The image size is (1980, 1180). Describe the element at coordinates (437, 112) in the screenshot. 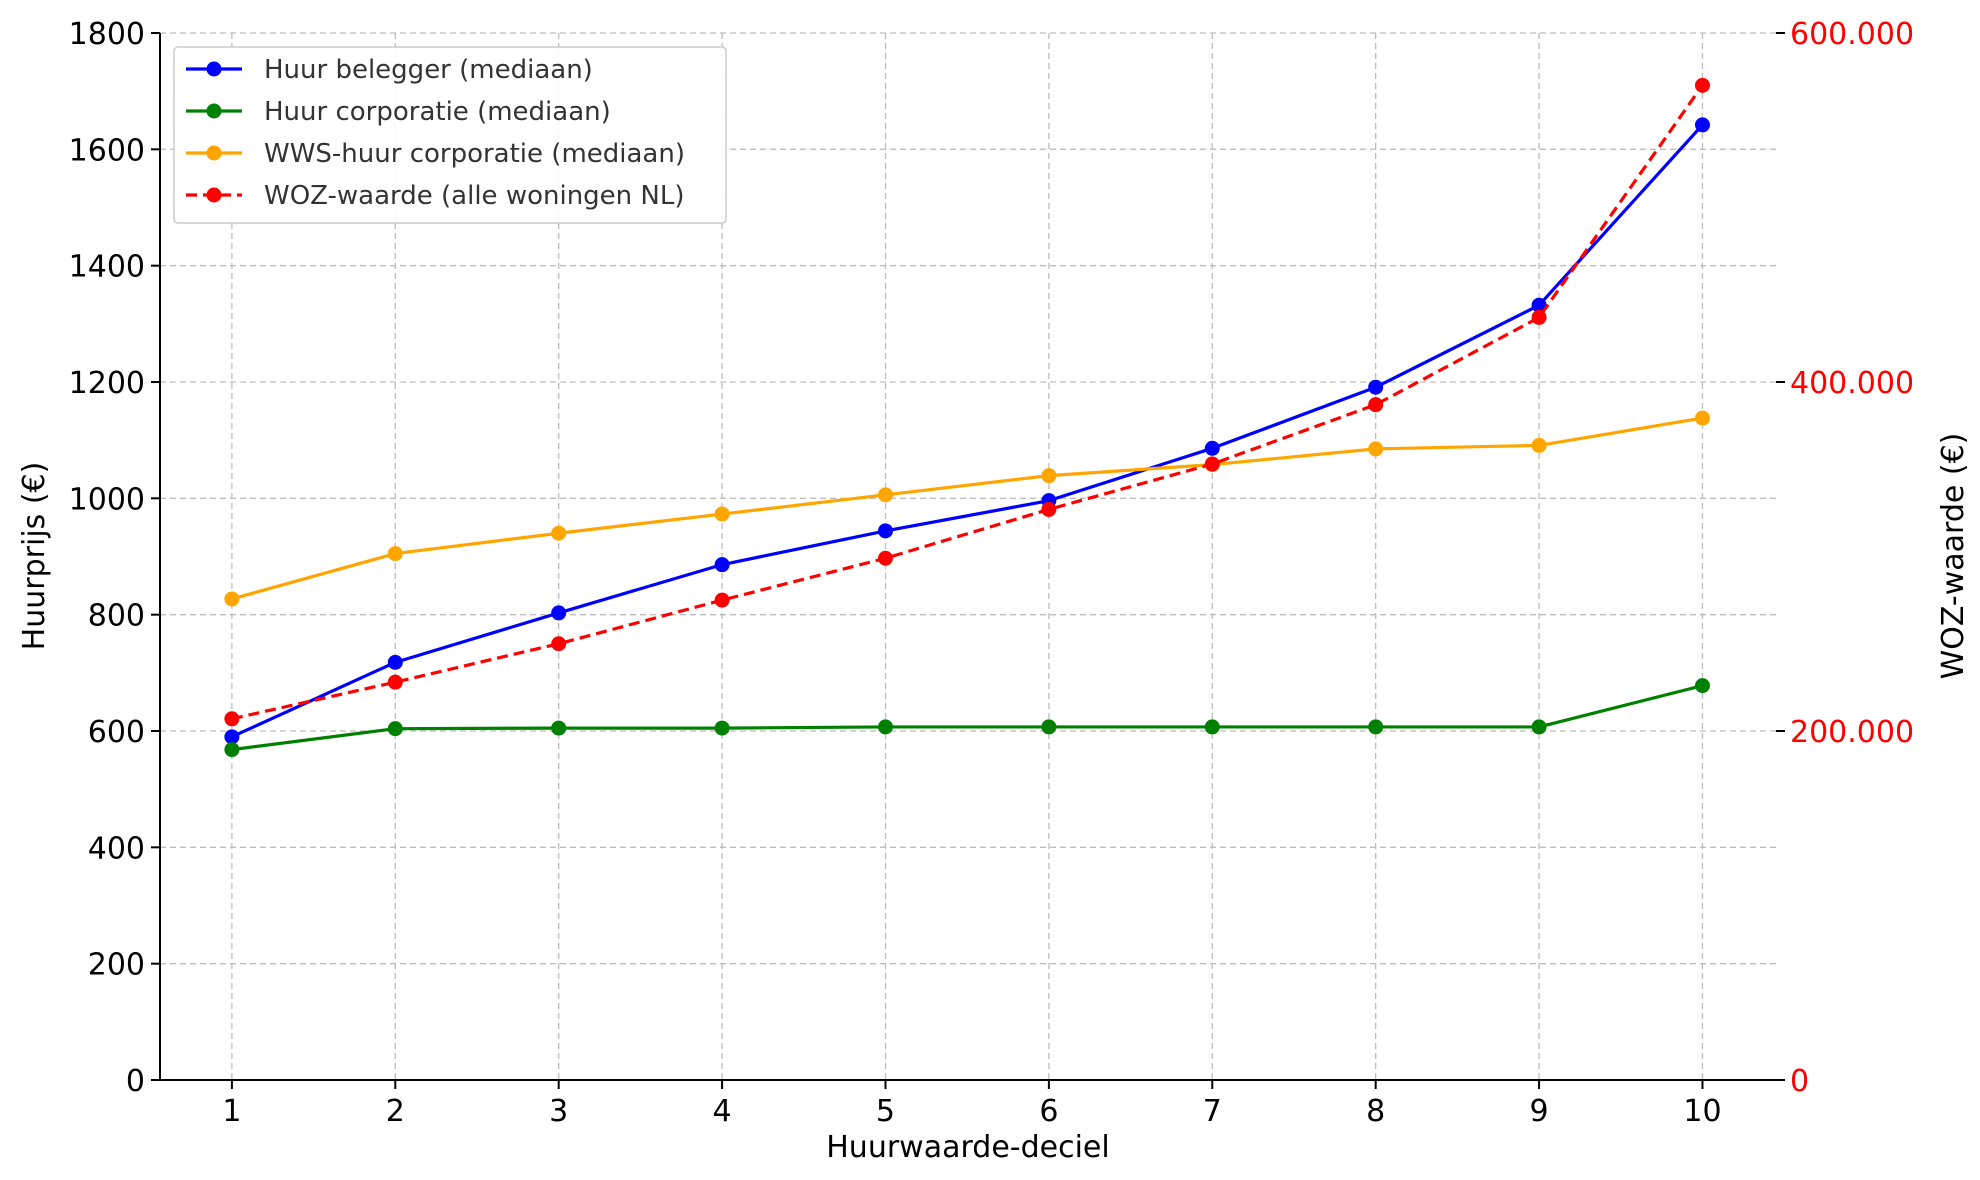

I see `legend-label: Huur corporatie (mediaan)` at that location.